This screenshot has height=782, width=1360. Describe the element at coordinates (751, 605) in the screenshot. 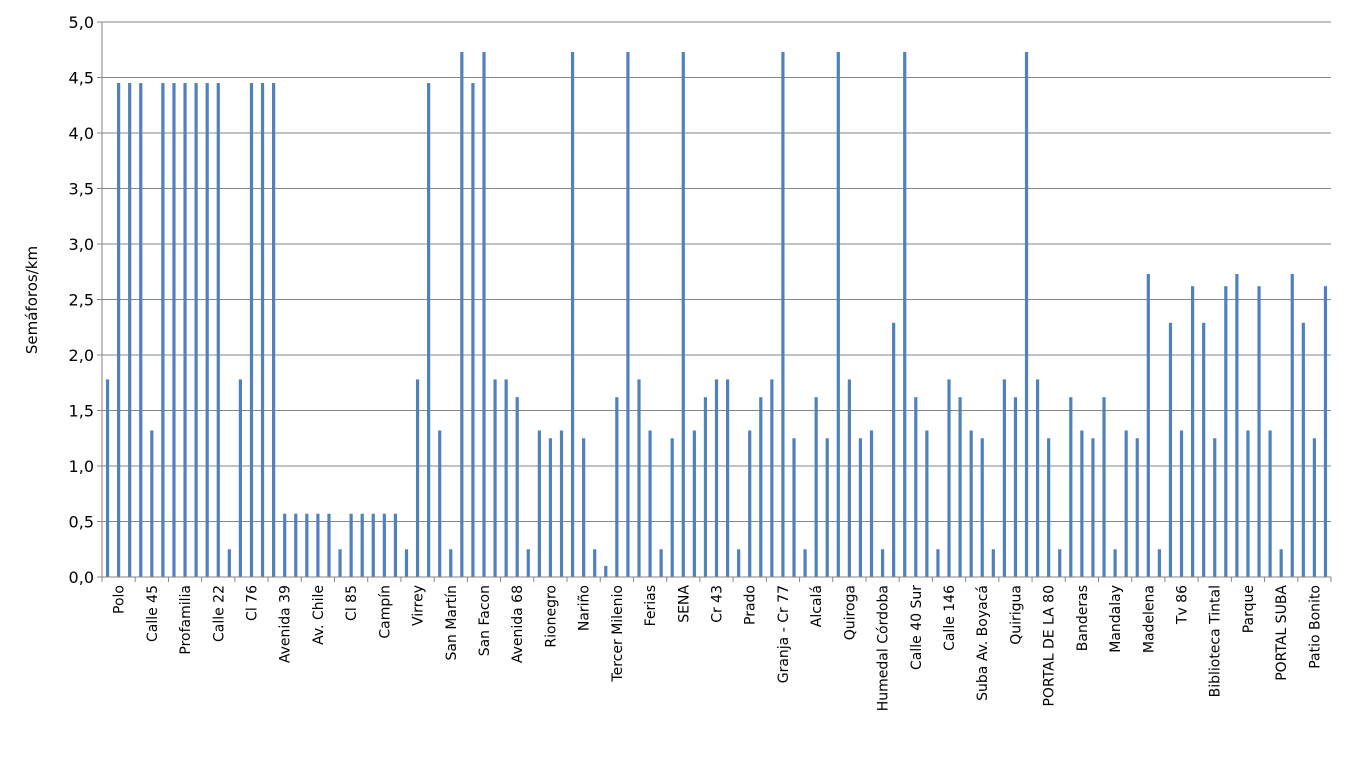

I see `x-tick-label: Prado` at that location.